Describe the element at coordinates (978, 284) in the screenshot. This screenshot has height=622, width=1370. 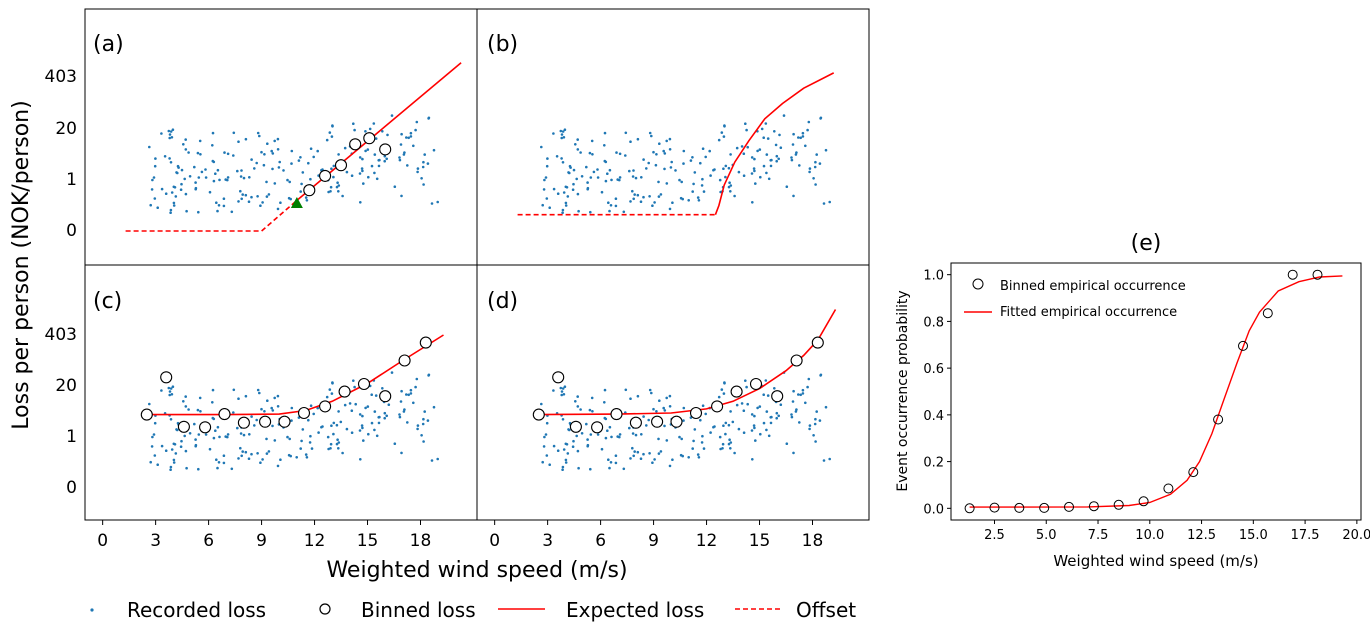
I see `legend-binned-occ-marker` at that location.